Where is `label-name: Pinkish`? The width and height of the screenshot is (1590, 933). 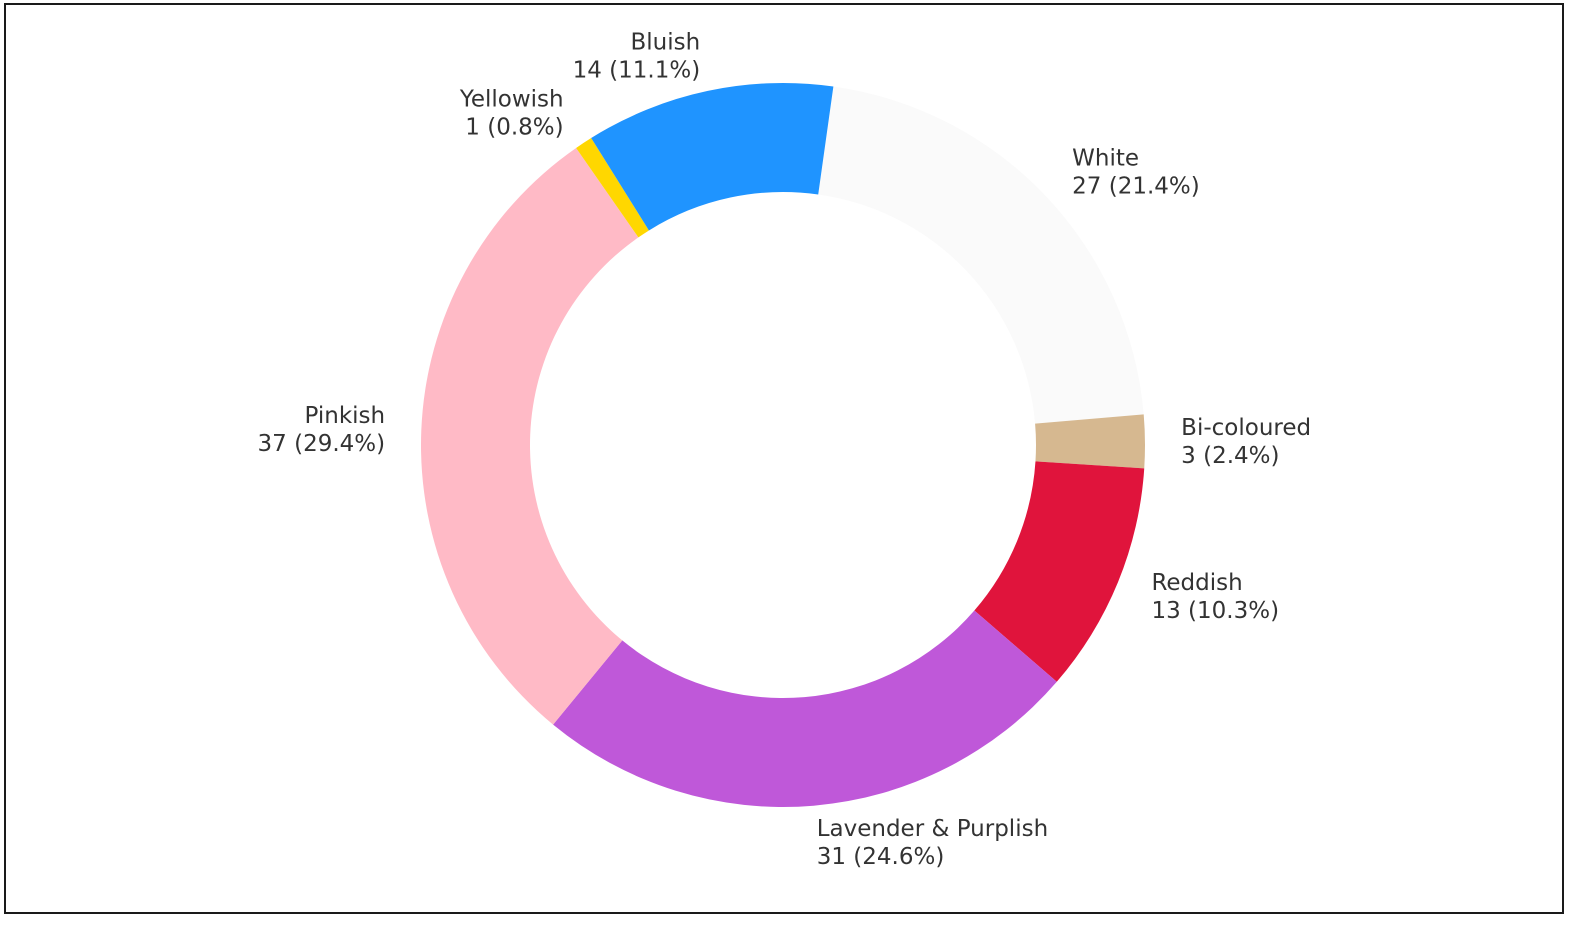 label-name: Pinkish is located at coordinates (345, 416).